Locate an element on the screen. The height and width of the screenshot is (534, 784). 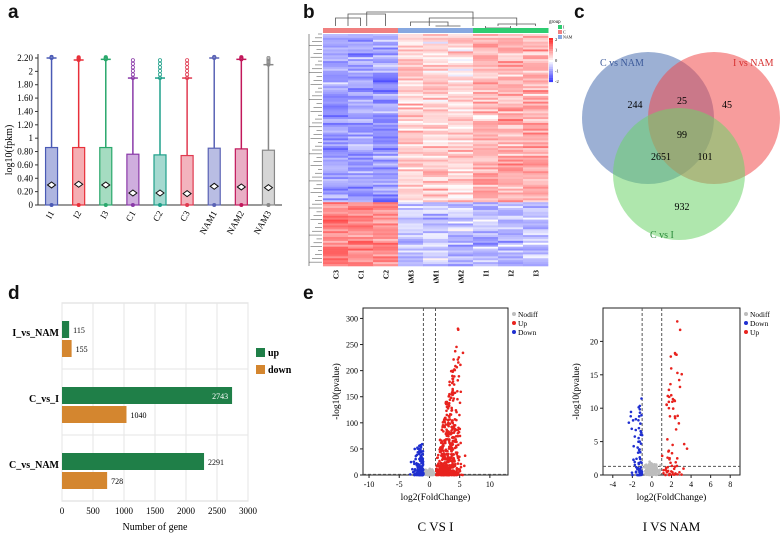
heatmap-legend-swatch is located at coordinates (560, 32).